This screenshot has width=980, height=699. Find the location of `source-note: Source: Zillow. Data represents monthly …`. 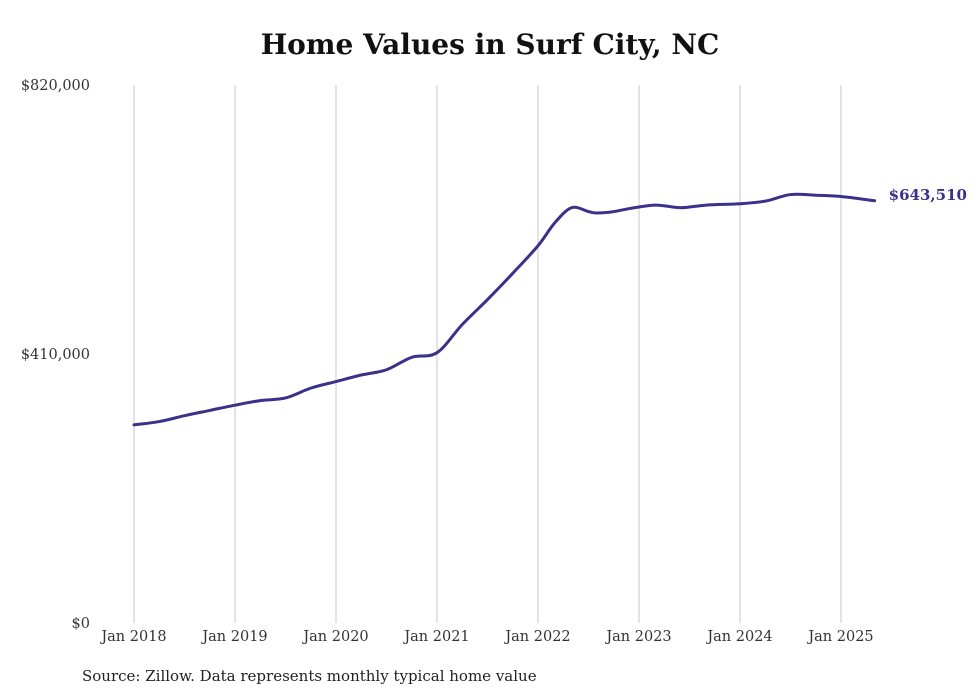

source-note: Source: Zillow. Data represents monthly … is located at coordinates (309, 676).